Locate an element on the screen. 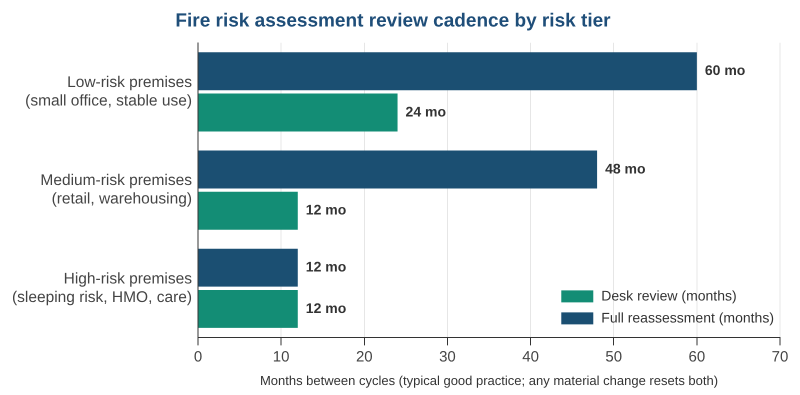 The height and width of the screenshot is (395, 800). x-tick-label: 60 is located at coordinates (697, 357).